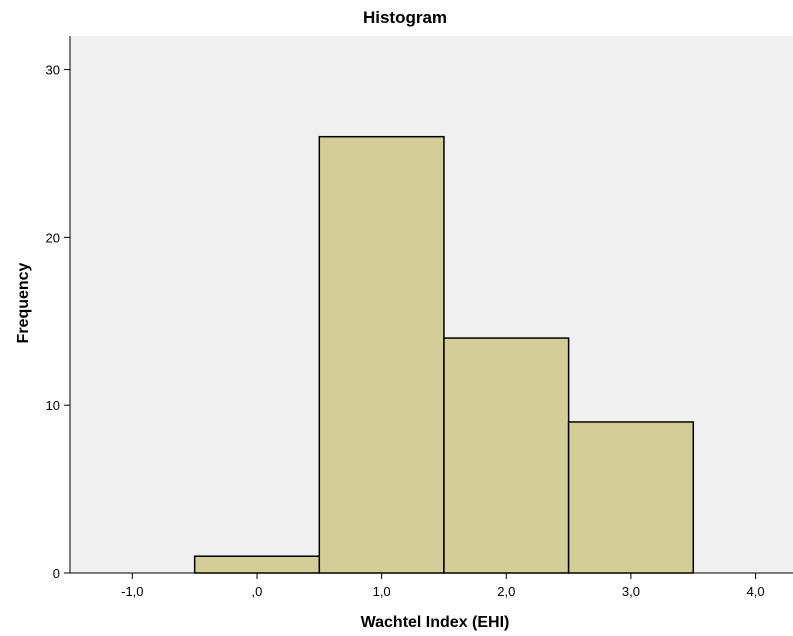 The height and width of the screenshot is (636, 793). I want to click on x-tick-label: 4,0, so click(756, 591).